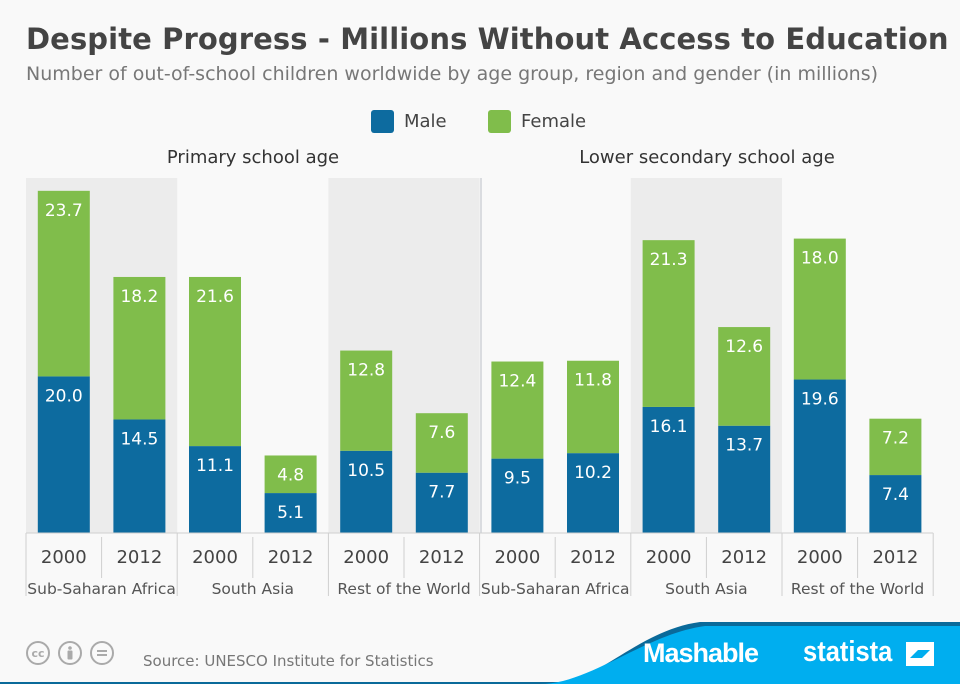  Describe the element at coordinates (139, 297) in the screenshot. I see `data-label-female: 18.2` at that location.